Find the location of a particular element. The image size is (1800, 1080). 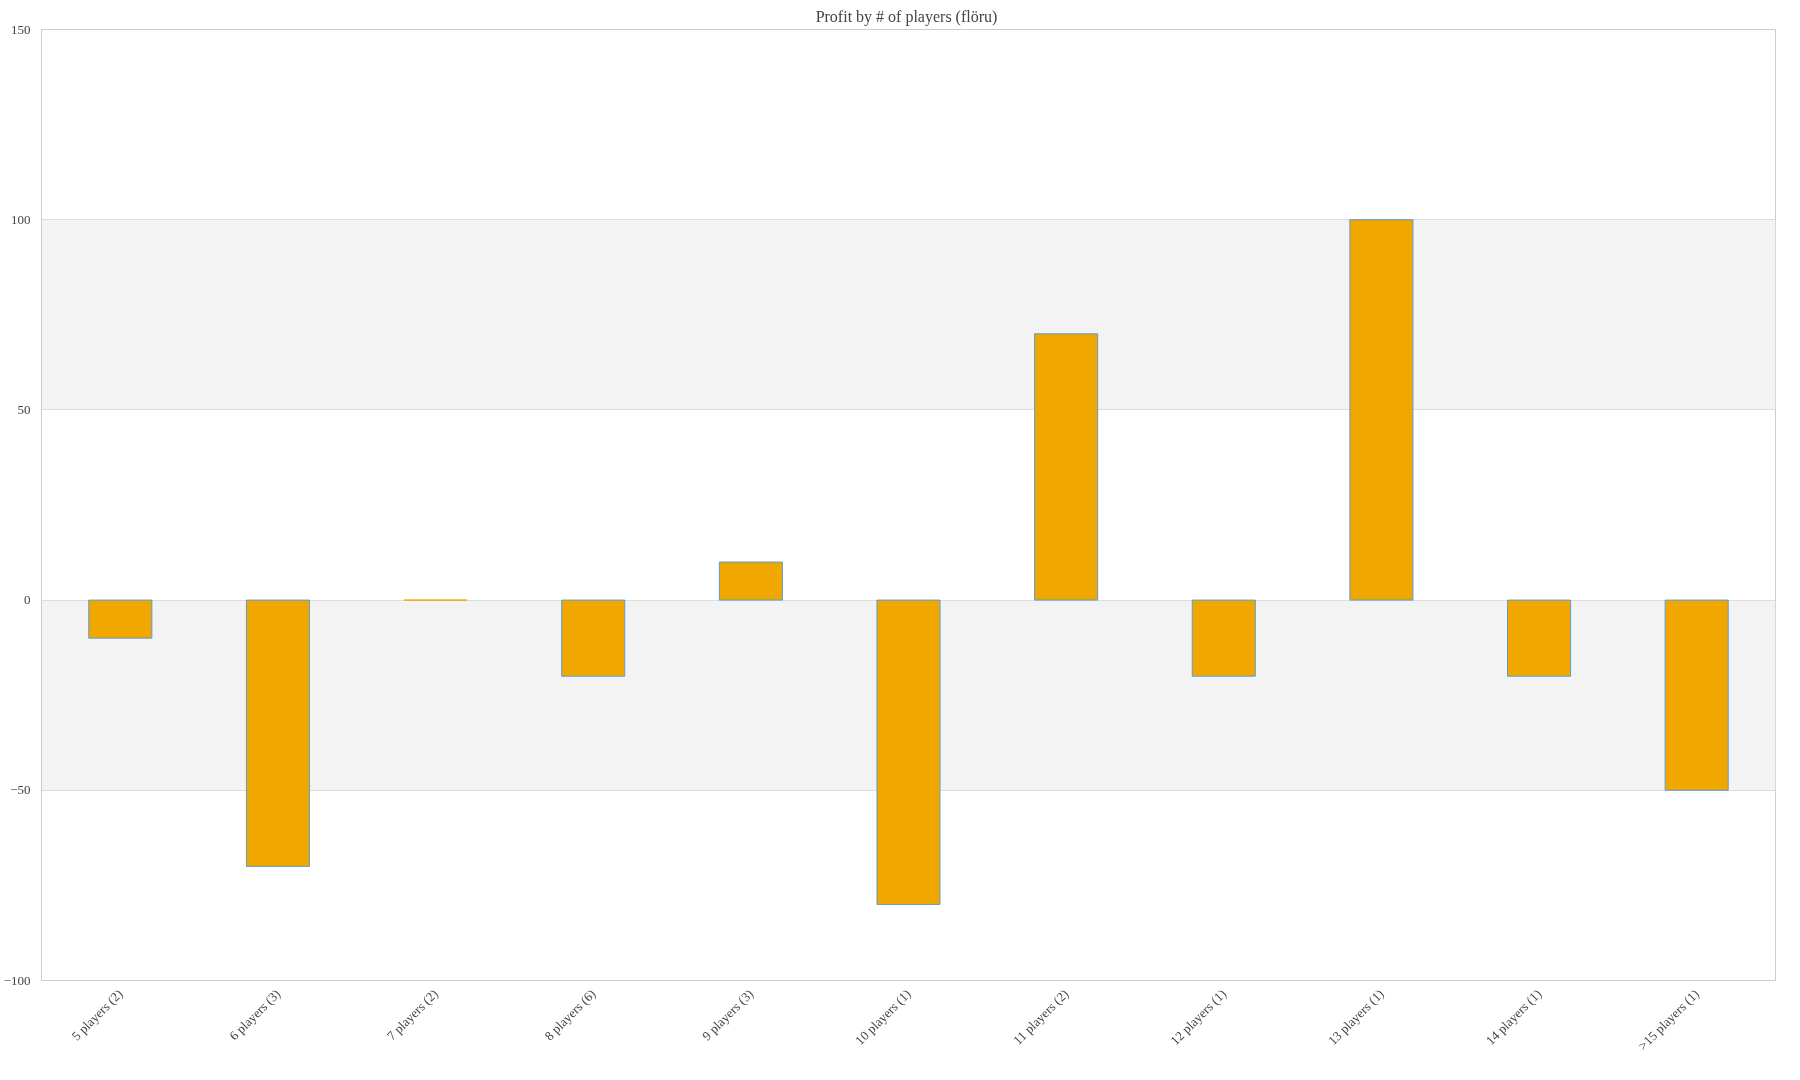

y-tick-label: −50 is located at coordinates (20, 790).